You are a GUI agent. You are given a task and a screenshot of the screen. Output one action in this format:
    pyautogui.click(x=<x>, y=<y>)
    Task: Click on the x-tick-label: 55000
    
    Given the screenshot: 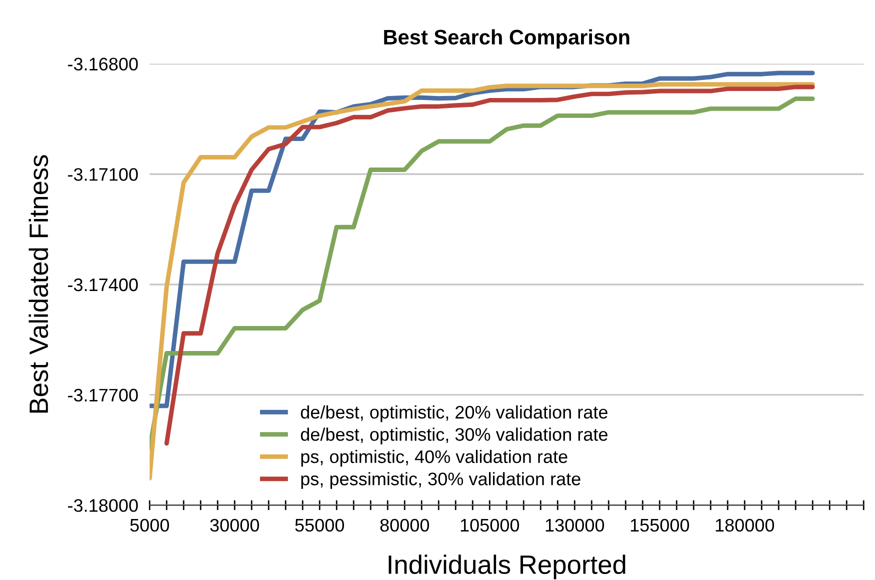 What is the action you would take?
    pyautogui.click(x=319, y=525)
    